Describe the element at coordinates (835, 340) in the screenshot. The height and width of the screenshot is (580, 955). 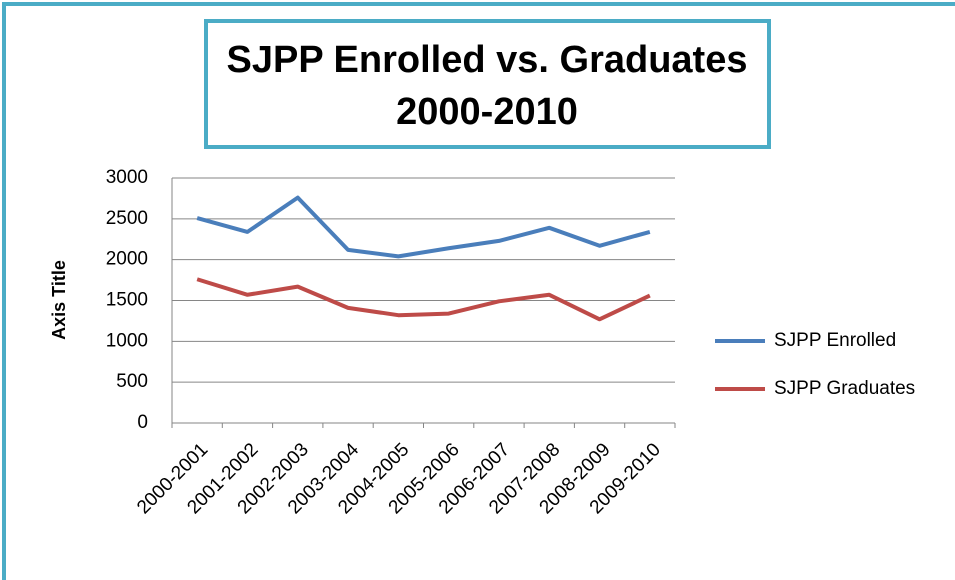
I see `legend-label: SJPP Enrolled` at that location.